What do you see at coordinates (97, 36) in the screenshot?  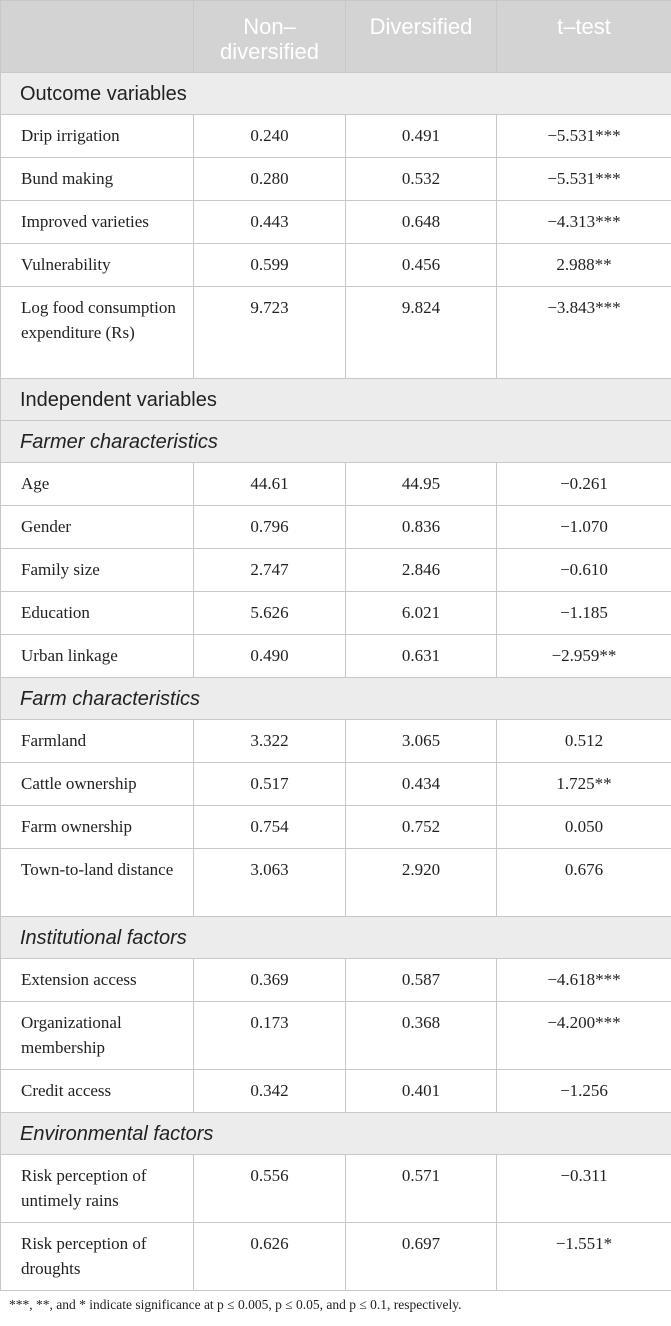 I see `header-blank` at bounding box center [97, 36].